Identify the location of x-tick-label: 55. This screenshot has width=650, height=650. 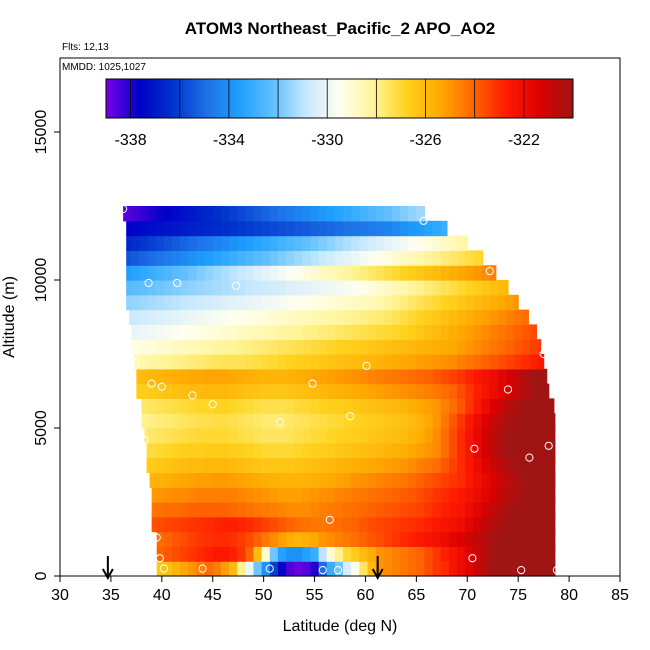
(315, 595).